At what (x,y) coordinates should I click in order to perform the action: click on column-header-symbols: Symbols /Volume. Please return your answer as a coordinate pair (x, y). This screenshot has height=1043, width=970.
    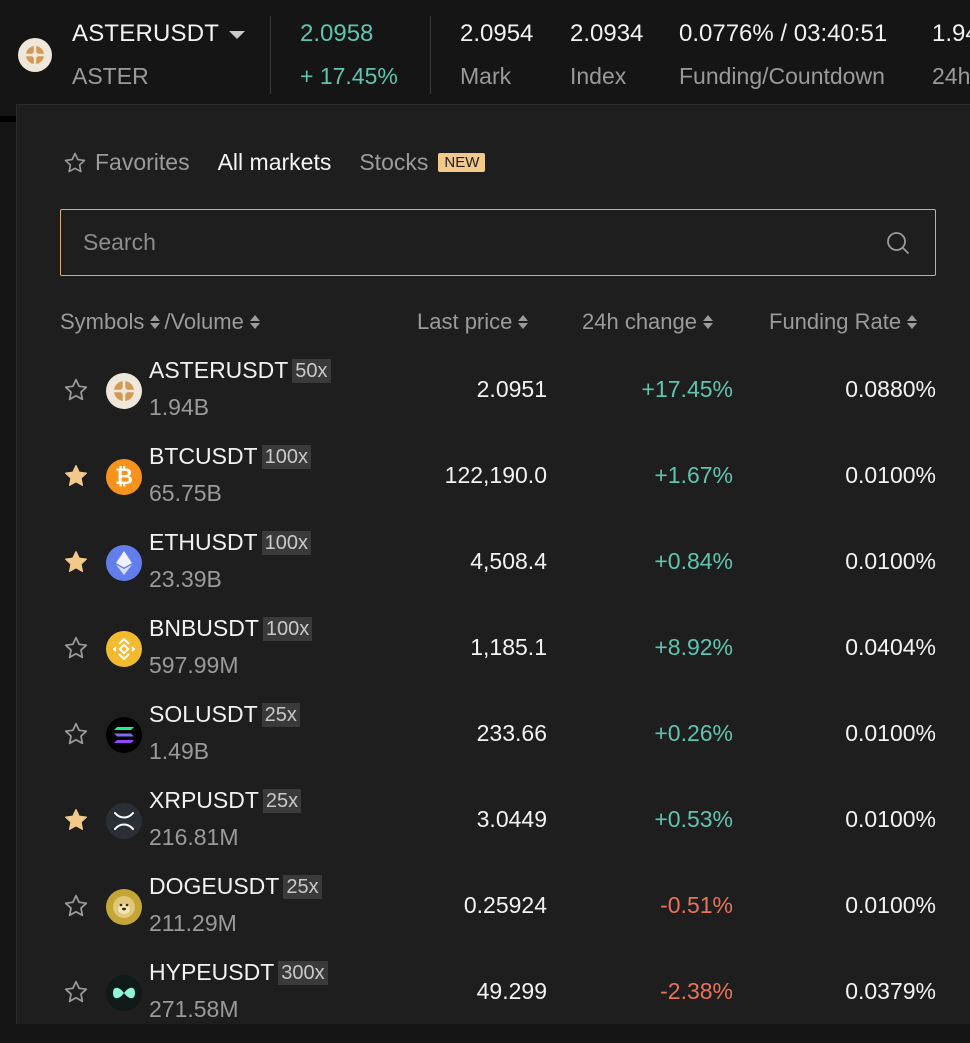
    Looking at the image, I should click on (160, 322).